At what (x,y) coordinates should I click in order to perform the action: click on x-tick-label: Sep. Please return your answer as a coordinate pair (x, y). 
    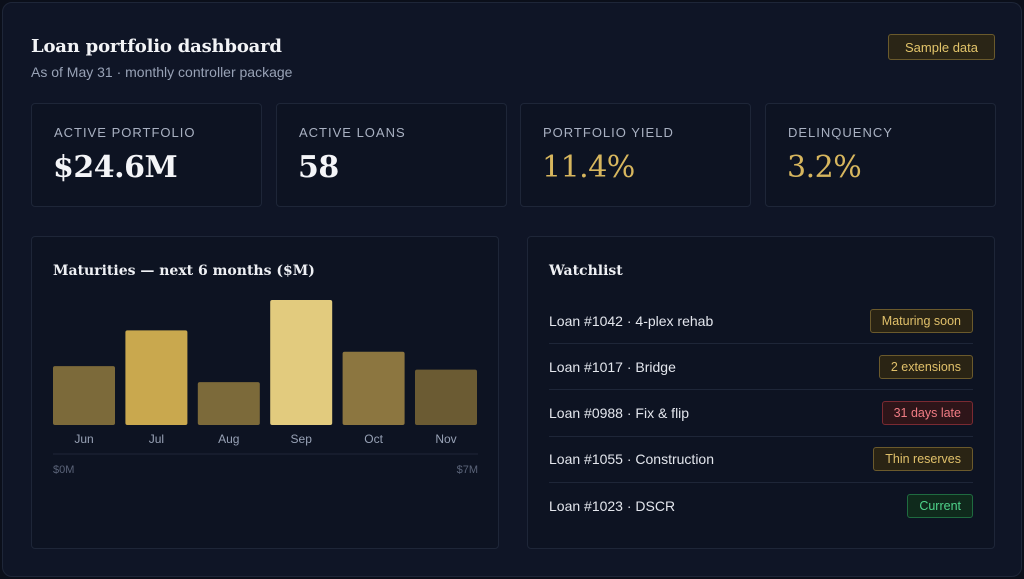
    Looking at the image, I should click on (302, 439).